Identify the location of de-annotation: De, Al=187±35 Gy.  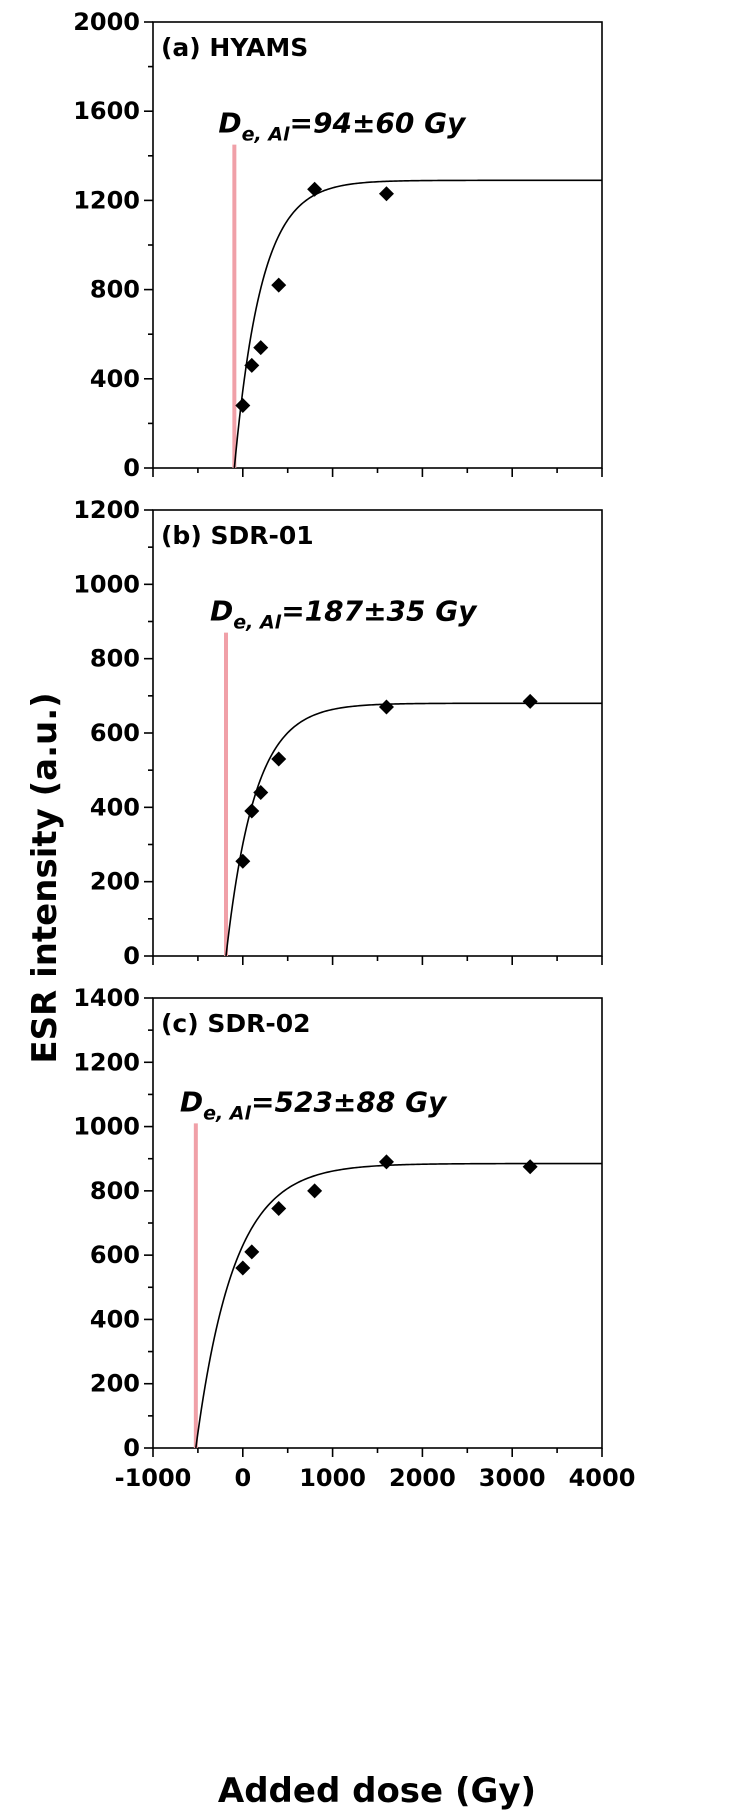
(344, 614).